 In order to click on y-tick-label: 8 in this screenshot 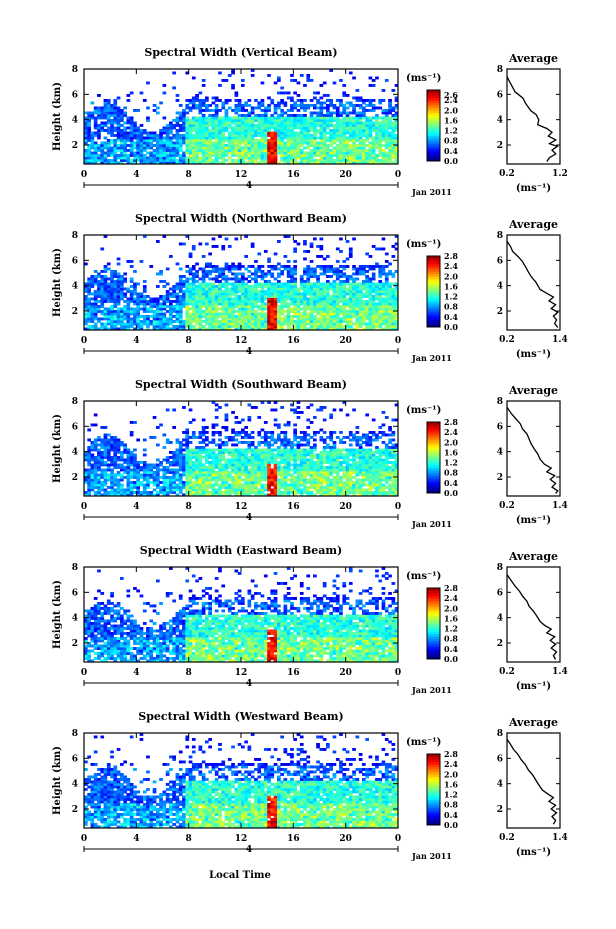, I will do `click(75, 236)`.